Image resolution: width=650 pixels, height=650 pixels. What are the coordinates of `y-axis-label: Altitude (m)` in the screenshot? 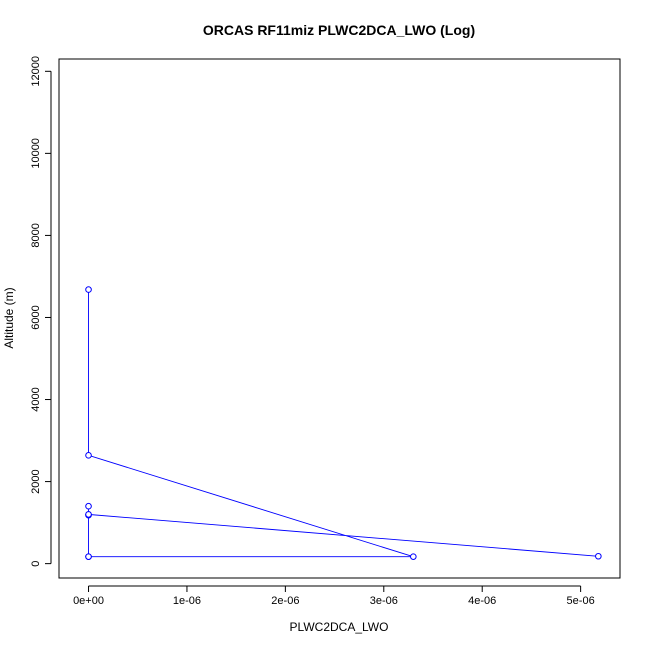 It's located at (9, 317).